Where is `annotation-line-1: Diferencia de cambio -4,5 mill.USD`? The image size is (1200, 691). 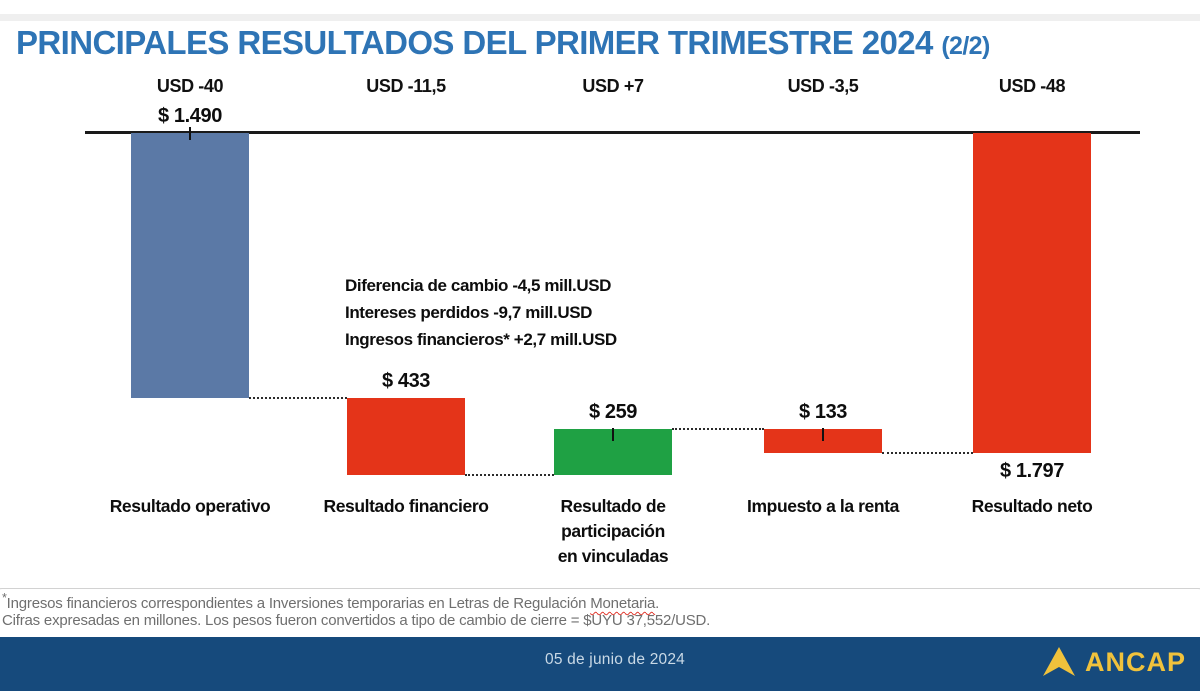
annotation-line-1: Diferencia de cambio -4,5 mill.USD is located at coordinates (478, 285).